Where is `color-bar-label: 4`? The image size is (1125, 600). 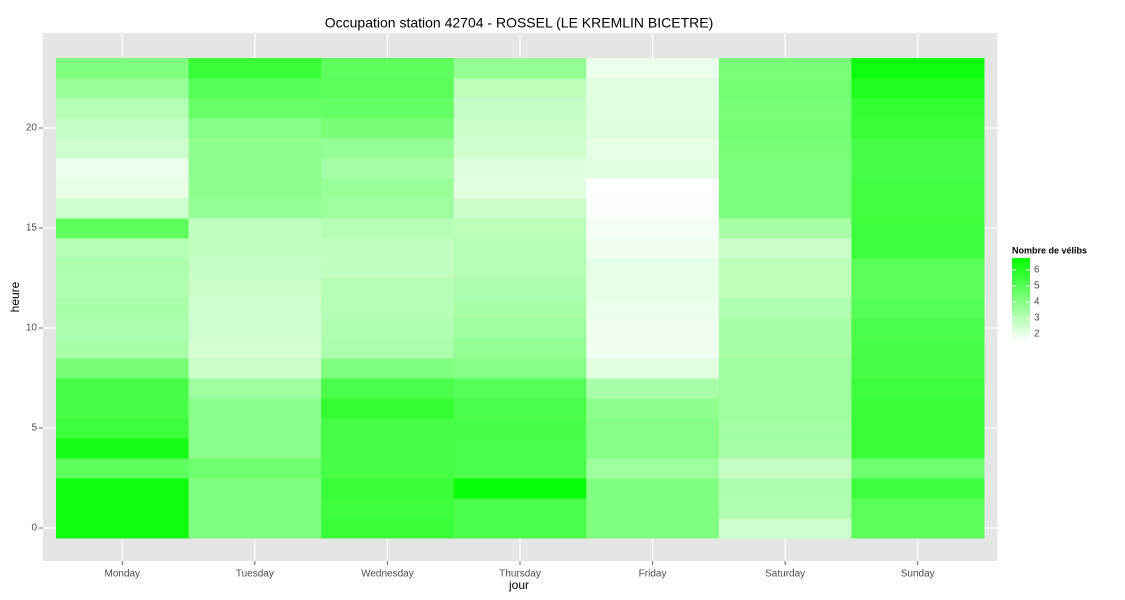 color-bar-label: 4 is located at coordinates (1037, 302).